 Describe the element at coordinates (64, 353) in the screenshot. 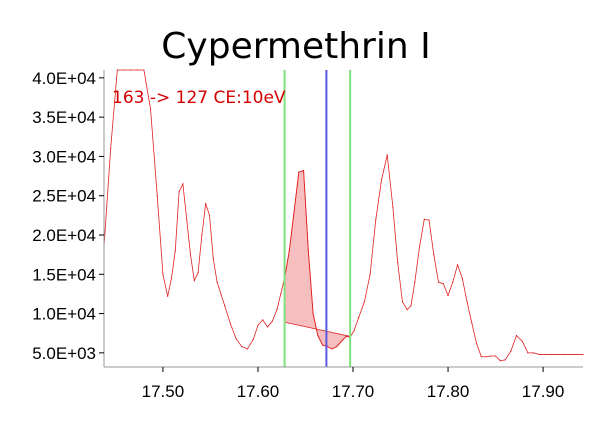

I see `y-tick-label-0: 5.0E+03` at that location.